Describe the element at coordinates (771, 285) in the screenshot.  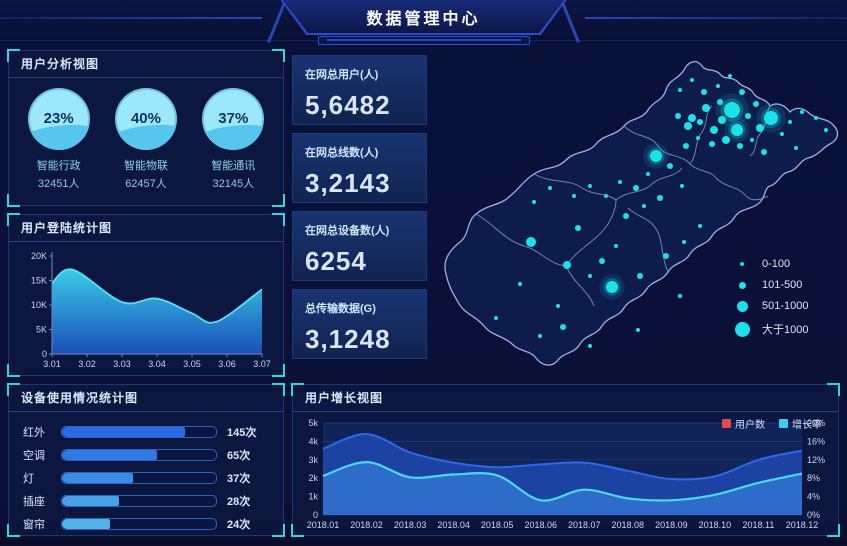
I see `map-legend-item: 101-500` at that location.